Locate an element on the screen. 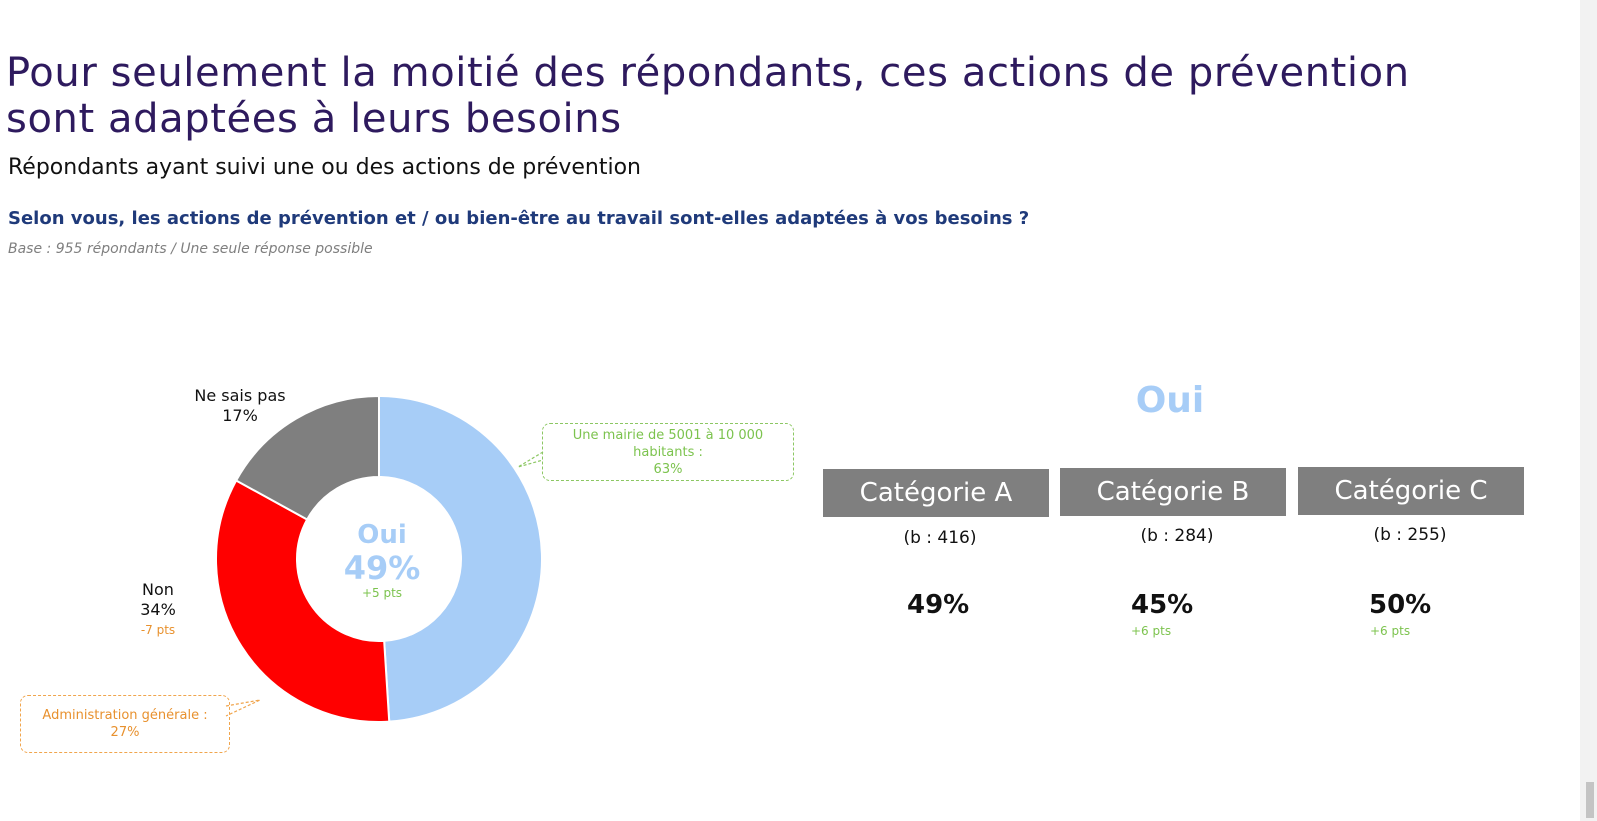  category-b-header: Catégorie B is located at coordinates (1173, 492).